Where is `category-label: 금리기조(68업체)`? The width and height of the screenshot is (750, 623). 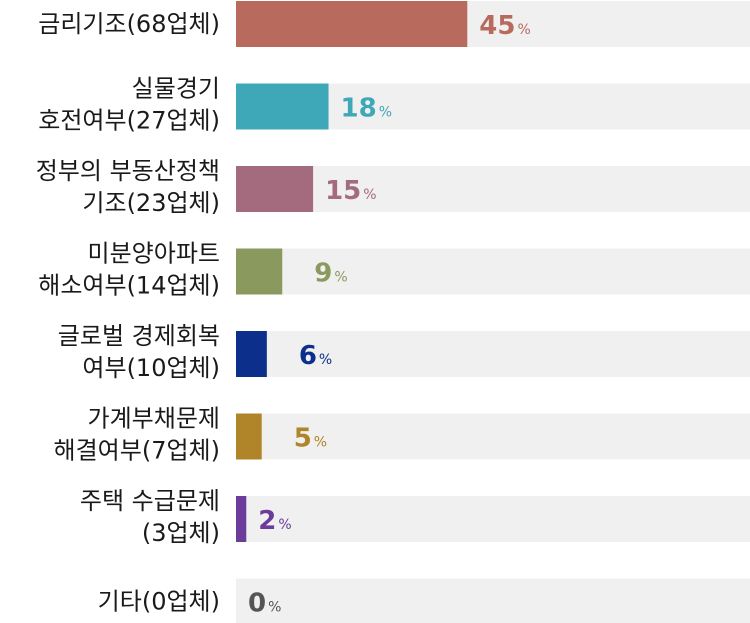 category-label: 금리기조(68업체) is located at coordinates (129, 24).